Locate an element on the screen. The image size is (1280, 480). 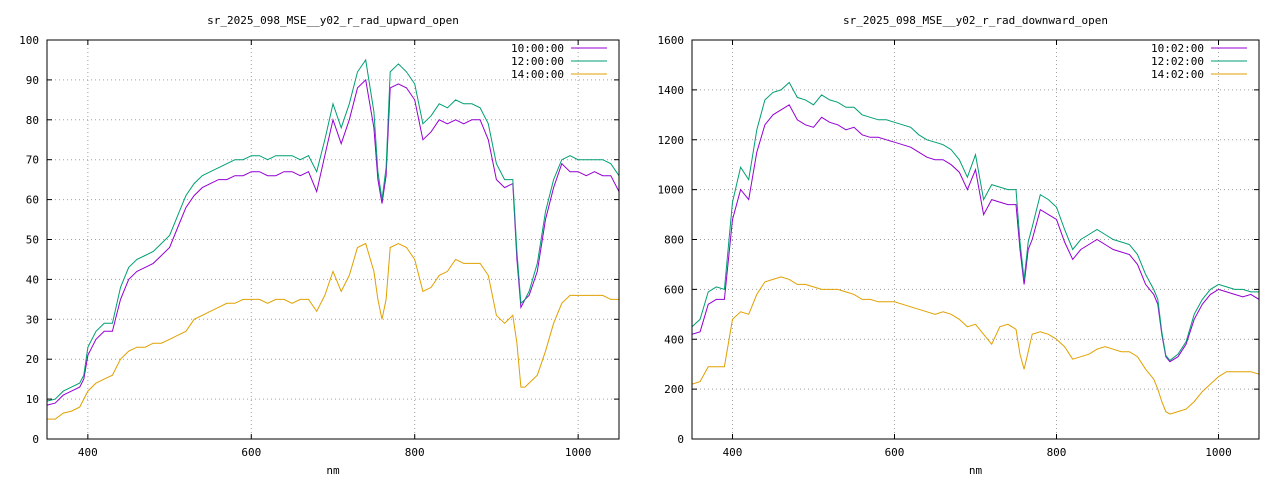
y-tick-label: 80 is located at coordinates (32, 120).